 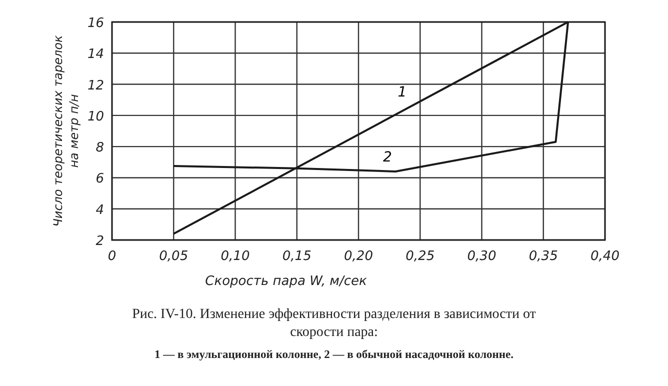 I want to click on y-tick-label: 12, so click(x=95, y=86).